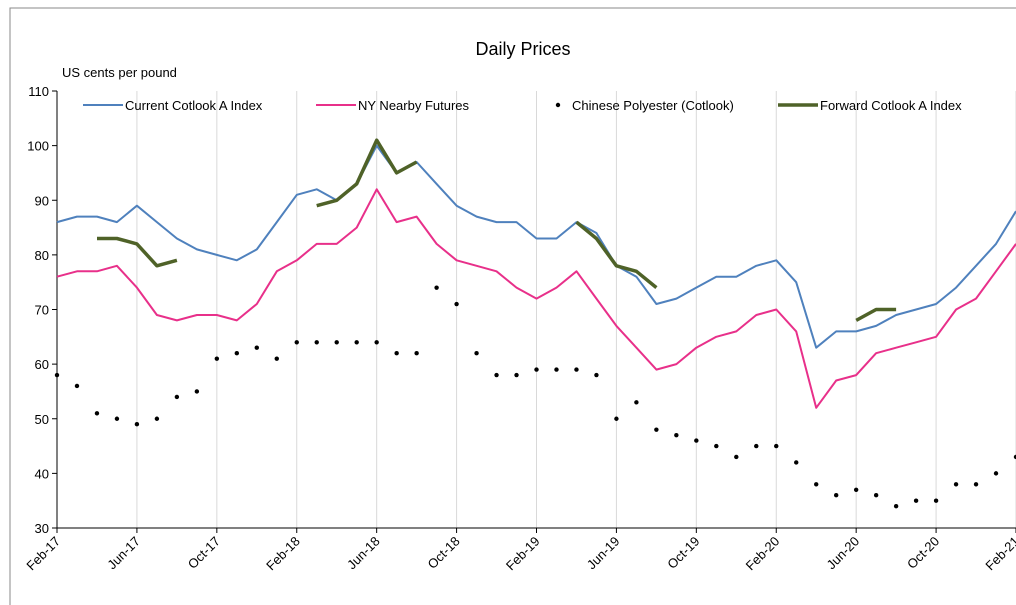 The width and height of the screenshot is (1016, 605). Describe the element at coordinates (683, 553) in the screenshot. I see `x-tick-label: Oct-19` at that location.